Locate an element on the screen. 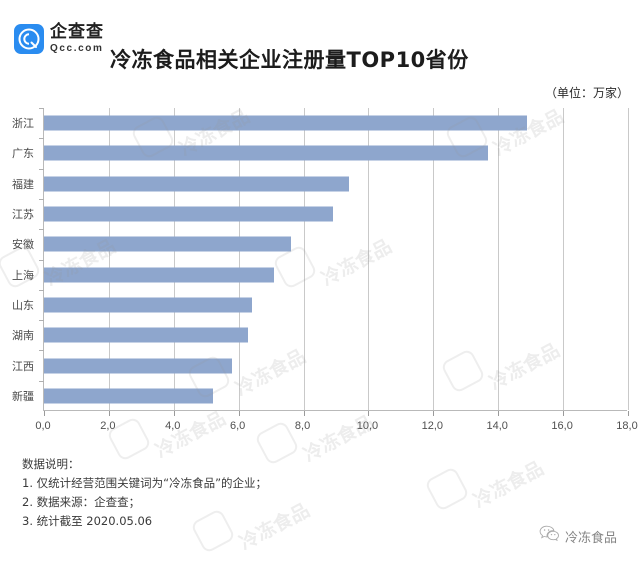 This screenshot has width=641, height=569. note-item: 2. 数据来源：企查查； is located at coordinates (81, 502).